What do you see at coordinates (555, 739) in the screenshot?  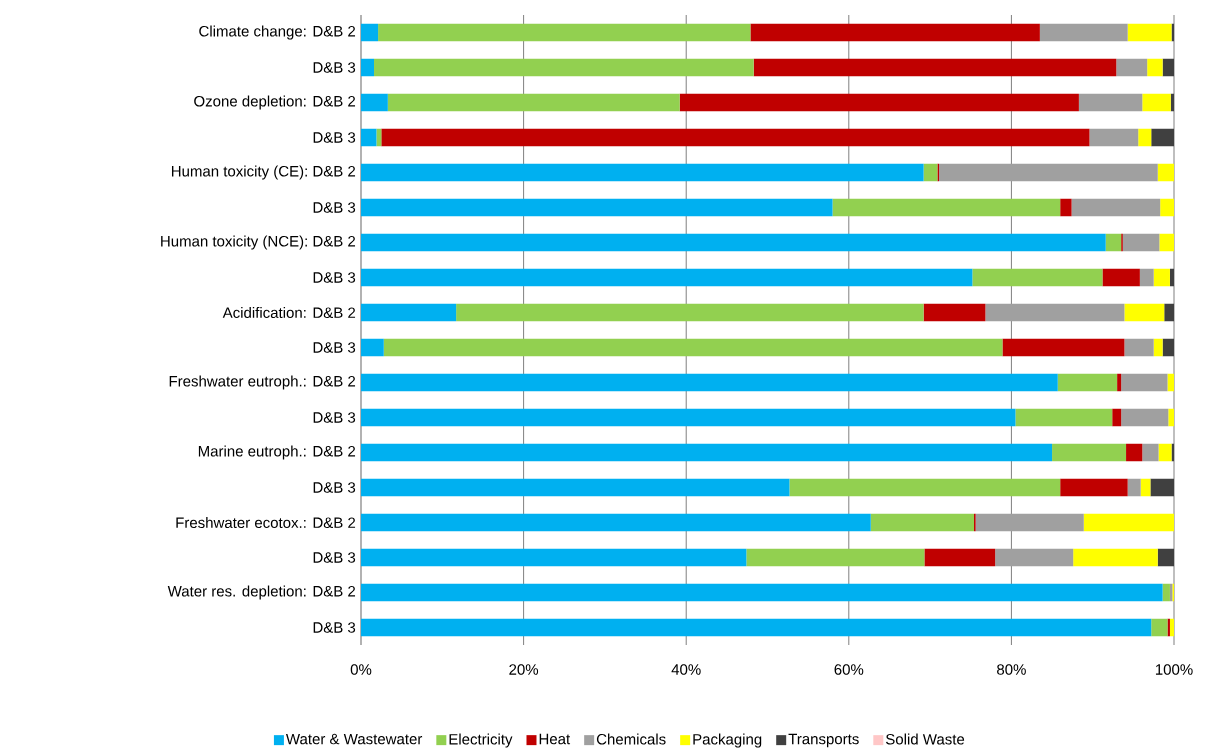 I see `legend-label: Heat` at bounding box center [555, 739].